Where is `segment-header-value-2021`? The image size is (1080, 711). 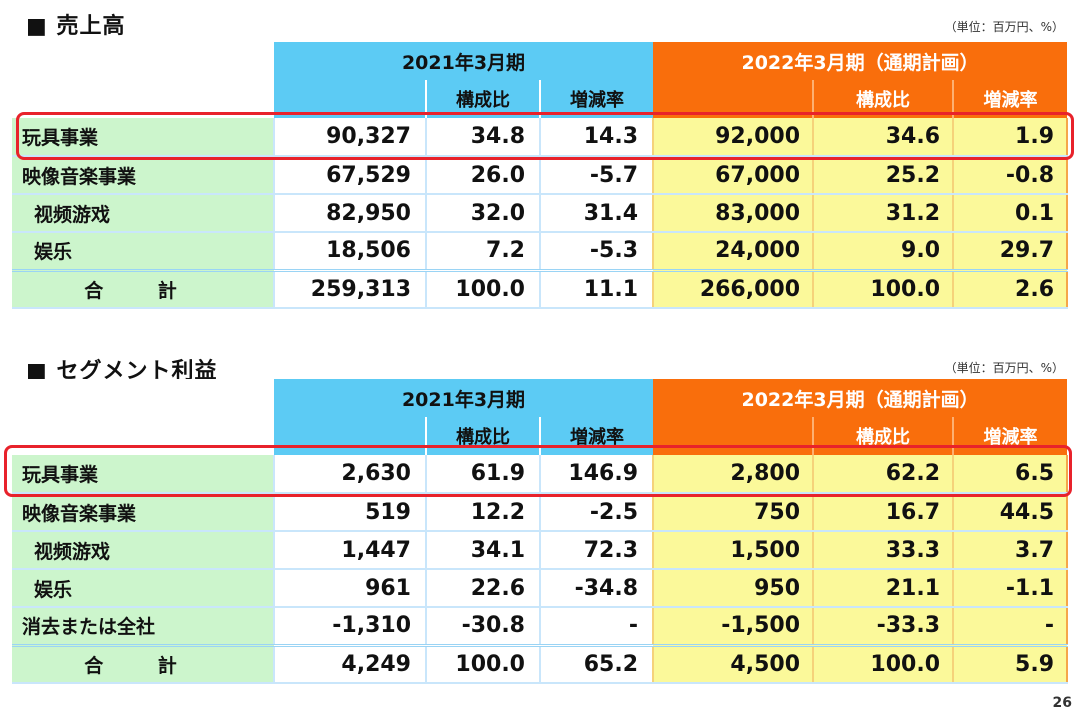 segment-header-value-2021 is located at coordinates (350, 436).